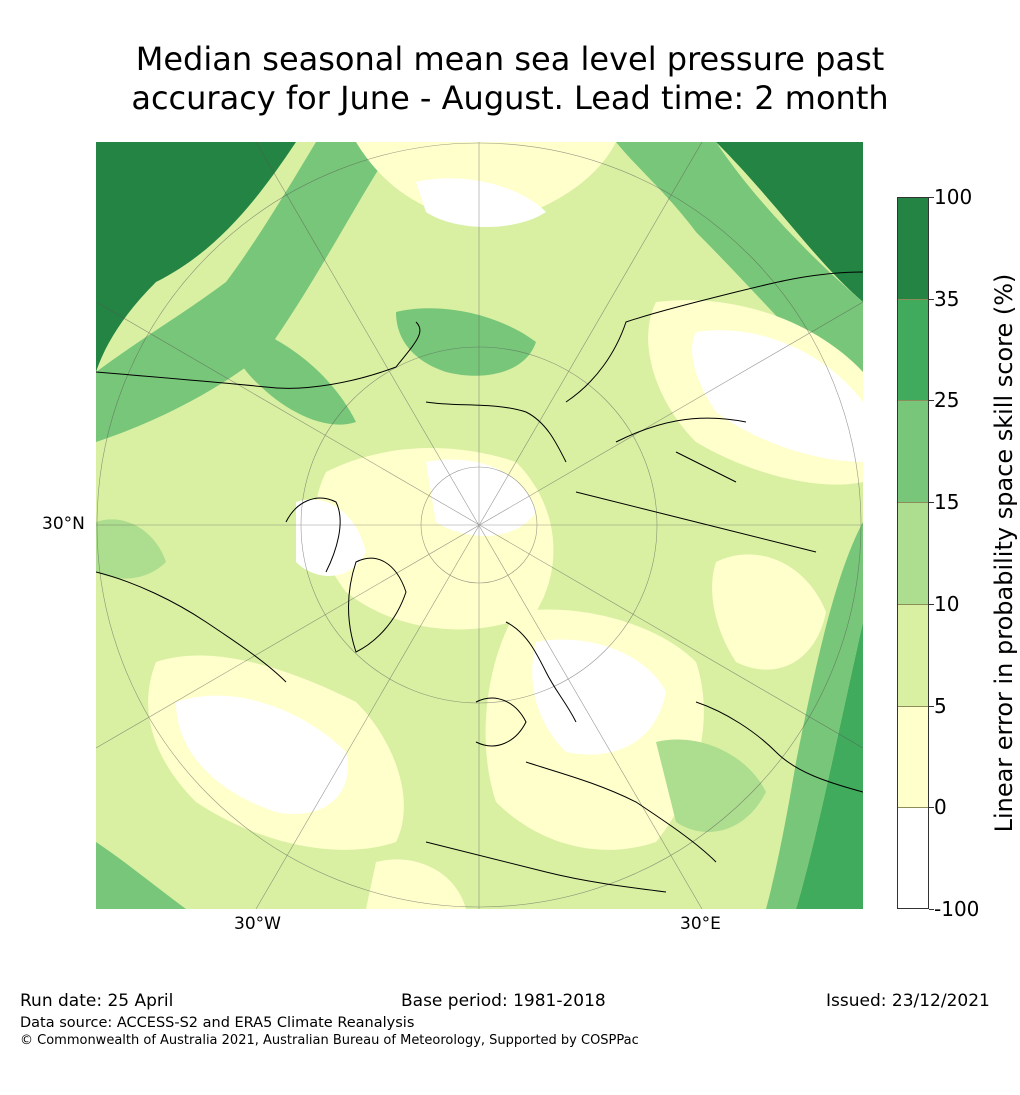 The width and height of the screenshot is (1020, 1095). Describe the element at coordinates (940, 705) in the screenshot. I see `colorbar-tick-label: 5` at that location.